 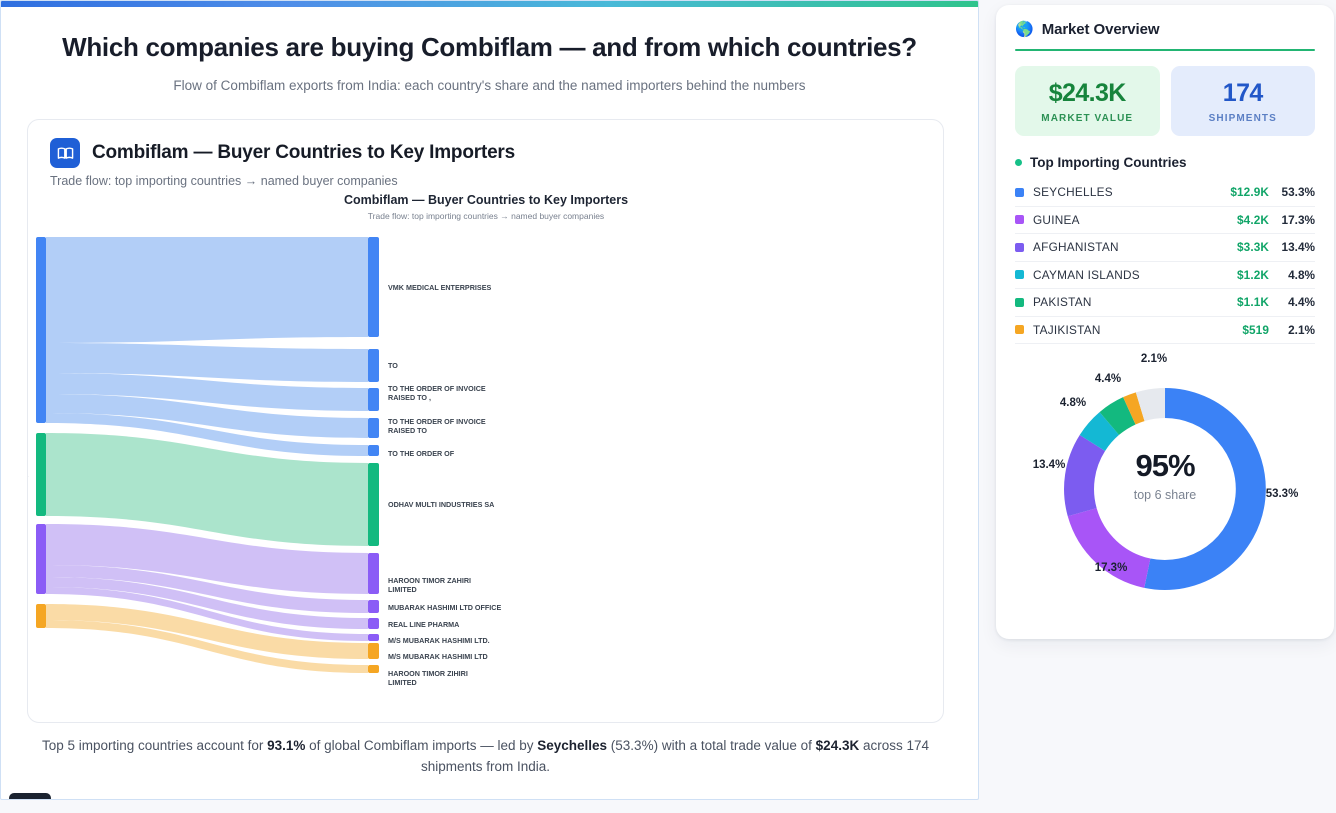 What do you see at coordinates (572, 745) in the screenshot?
I see `footnote-bold-country: Seychelles` at bounding box center [572, 745].